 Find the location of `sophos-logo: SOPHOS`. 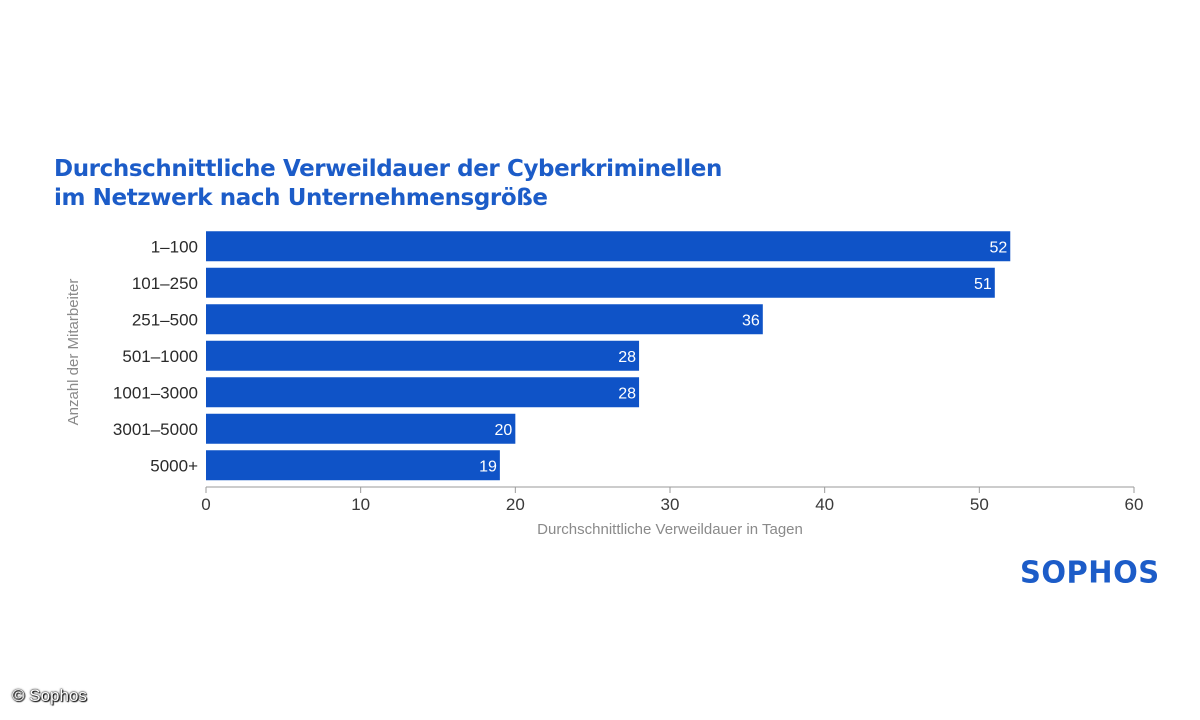

sophos-logo: SOPHOS is located at coordinates (1090, 572).